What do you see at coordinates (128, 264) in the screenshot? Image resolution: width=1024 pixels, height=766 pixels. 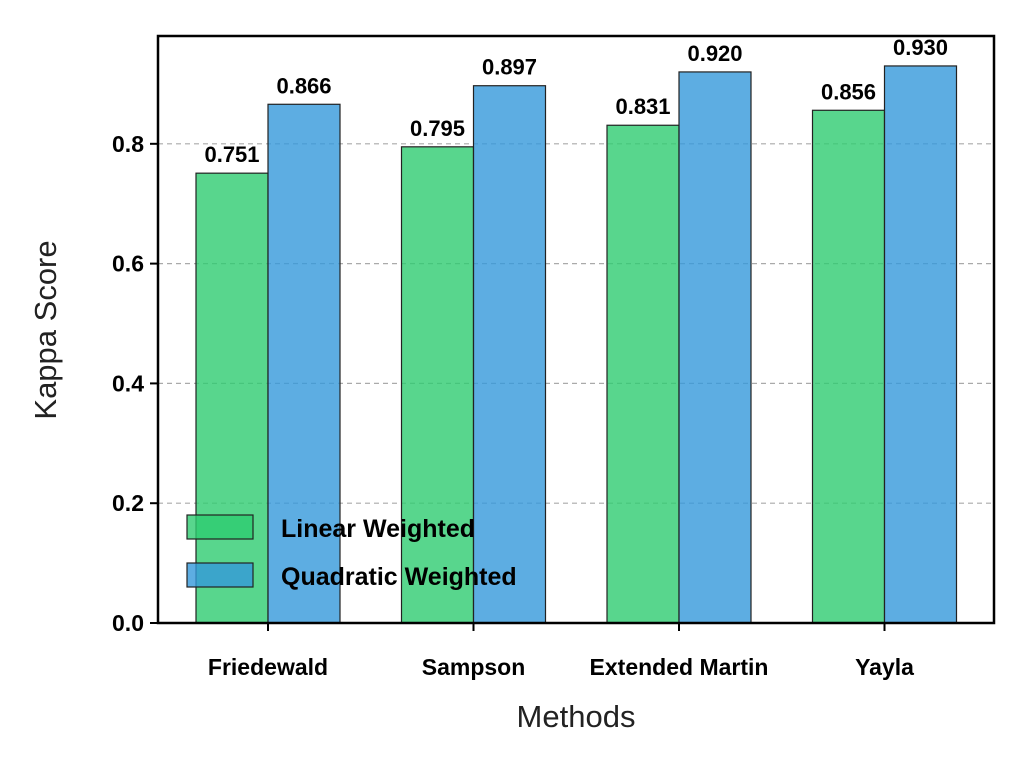 I see `y-tick-label: 0.6` at bounding box center [128, 264].